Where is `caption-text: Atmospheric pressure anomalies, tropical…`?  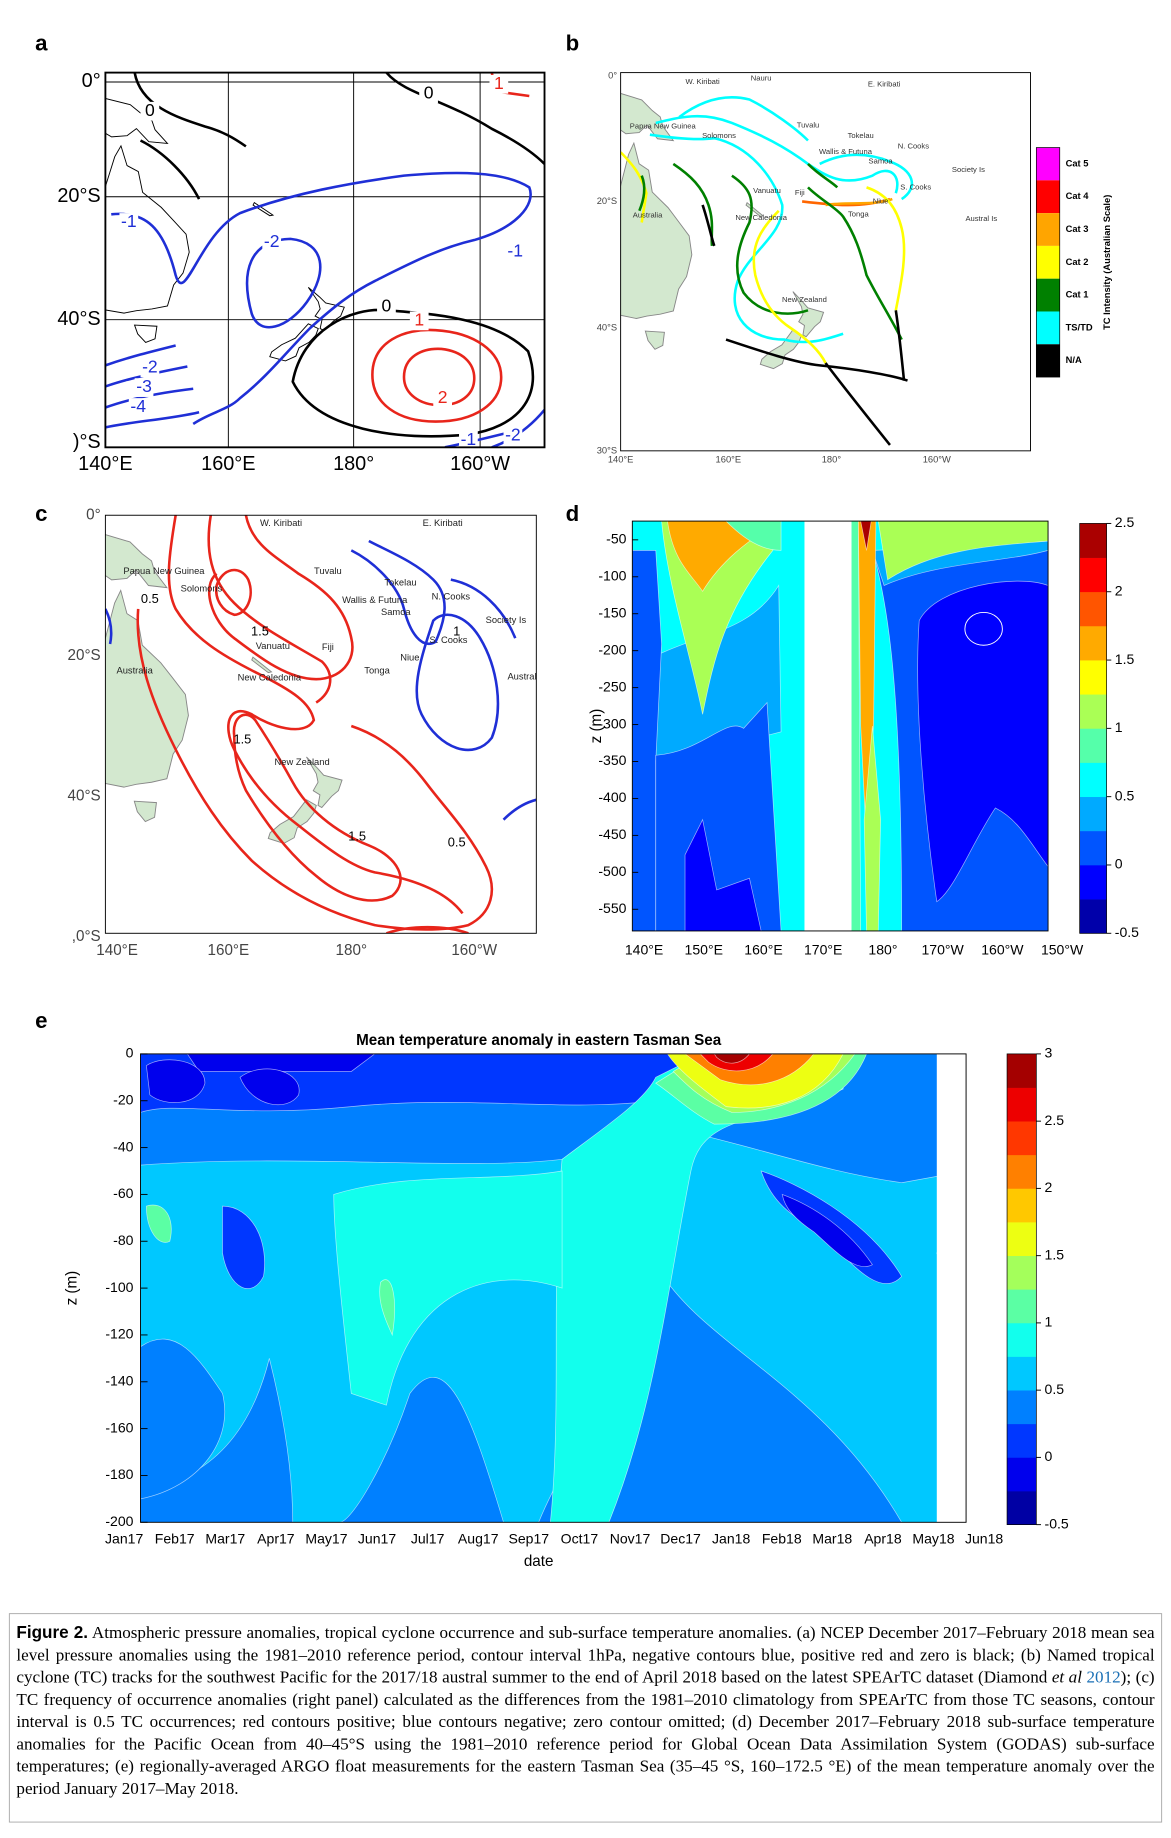
caption-text: Atmospheric pressure anomalies, tropical… is located at coordinates (585, 1656).